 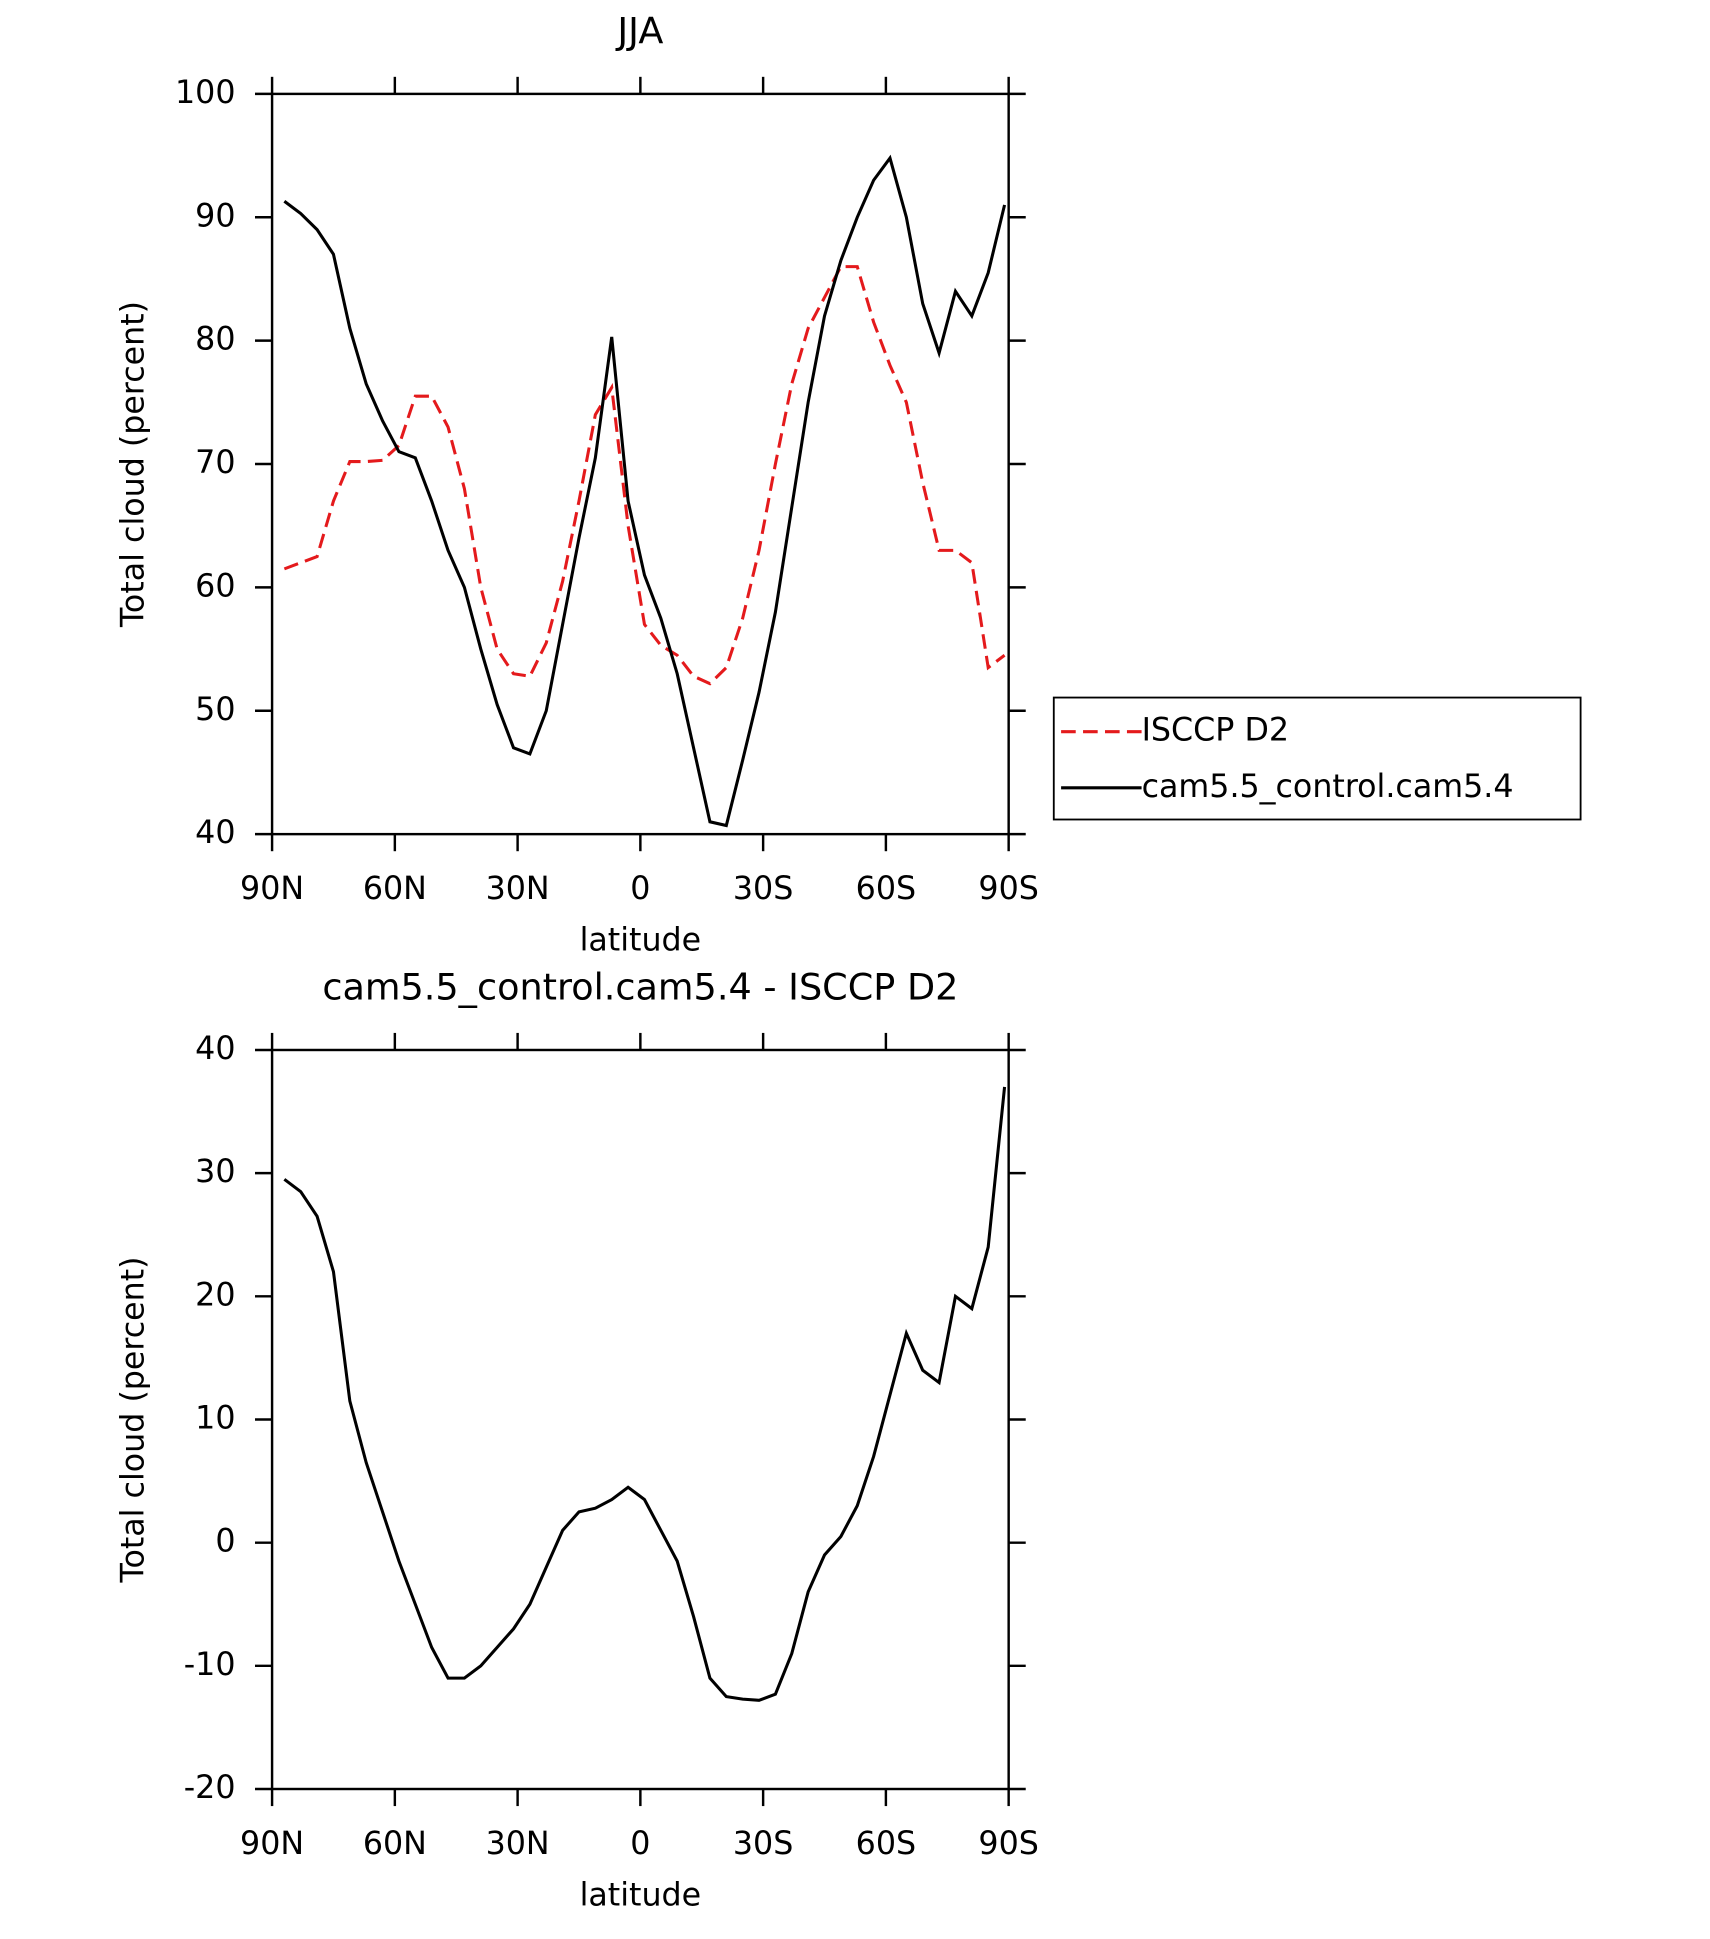 What do you see at coordinates (210, 1788) in the screenshot?
I see `y-tick-label: -20` at bounding box center [210, 1788].